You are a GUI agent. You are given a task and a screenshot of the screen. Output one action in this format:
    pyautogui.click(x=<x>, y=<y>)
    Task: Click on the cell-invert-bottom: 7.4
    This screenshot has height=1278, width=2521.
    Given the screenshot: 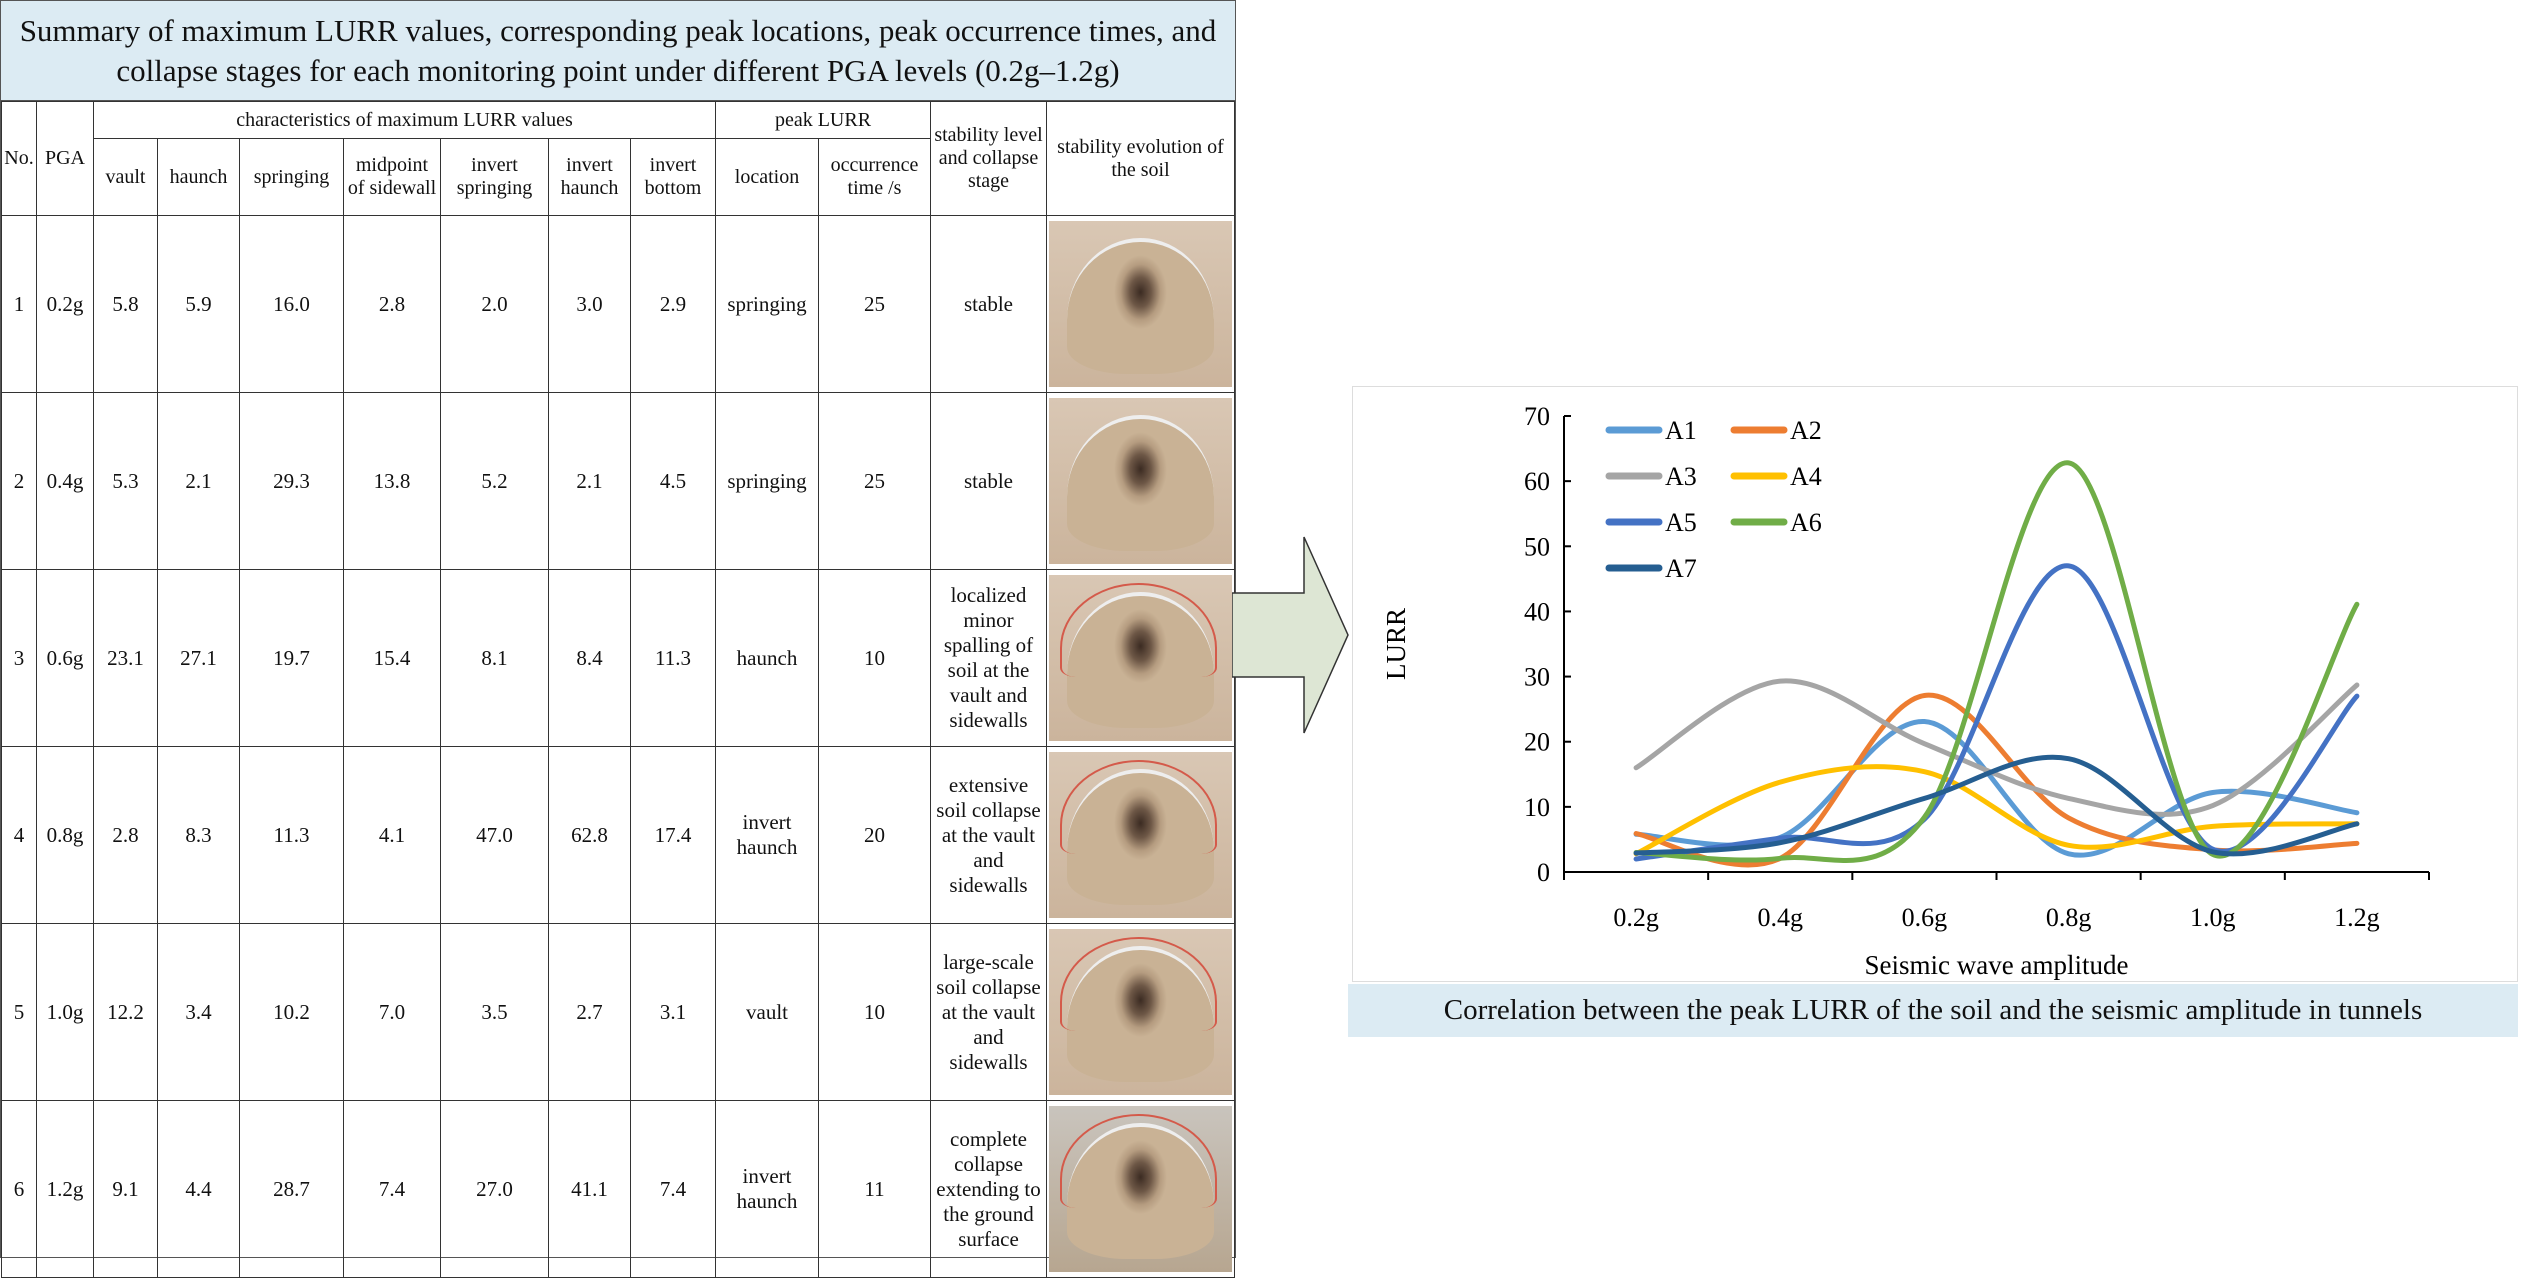 What is the action you would take?
    pyautogui.click(x=673, y=1189)
    